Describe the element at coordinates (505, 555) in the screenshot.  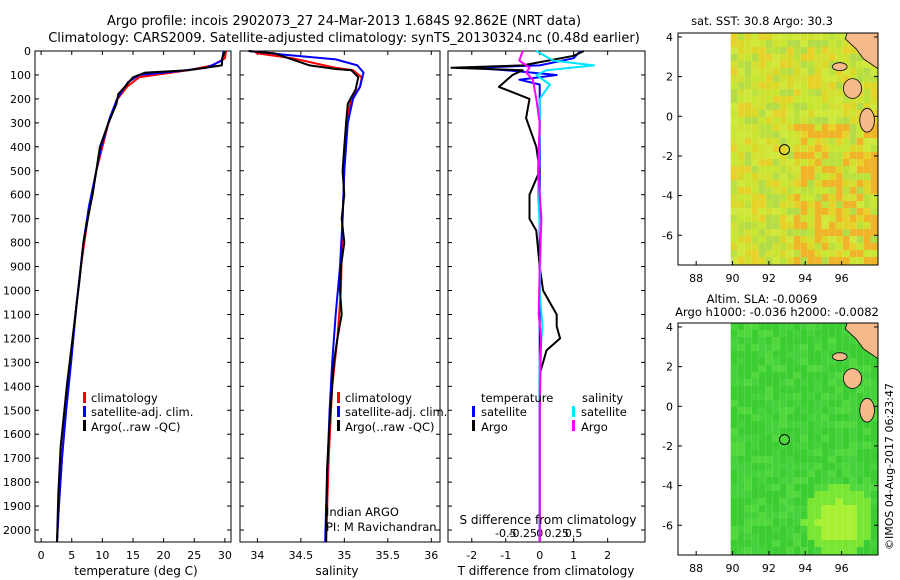
I see `x-tick-label: -1` at that location.